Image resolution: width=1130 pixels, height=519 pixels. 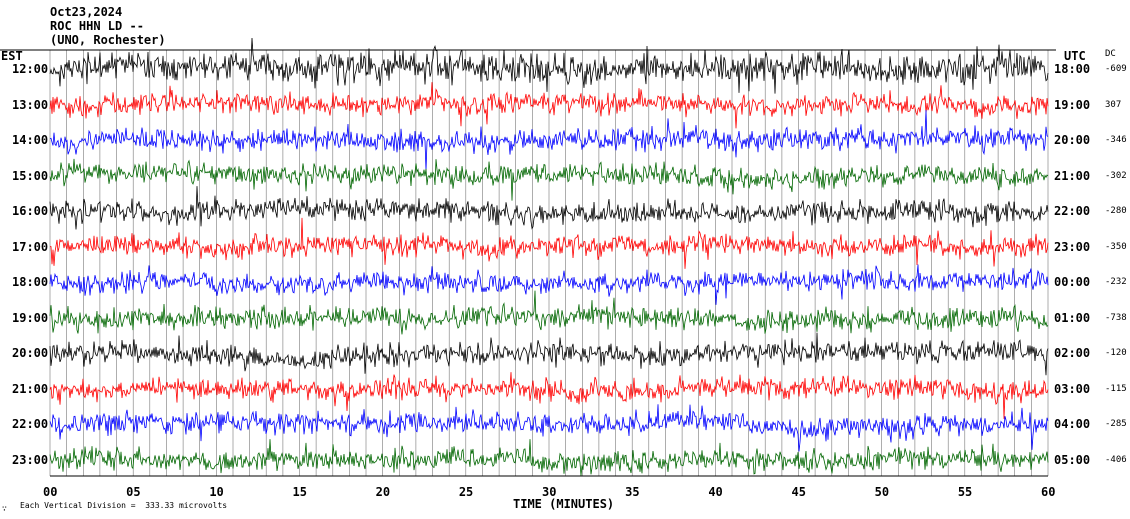 I want to click on header-date: Oct23,2024, so click(x=86, y=12).